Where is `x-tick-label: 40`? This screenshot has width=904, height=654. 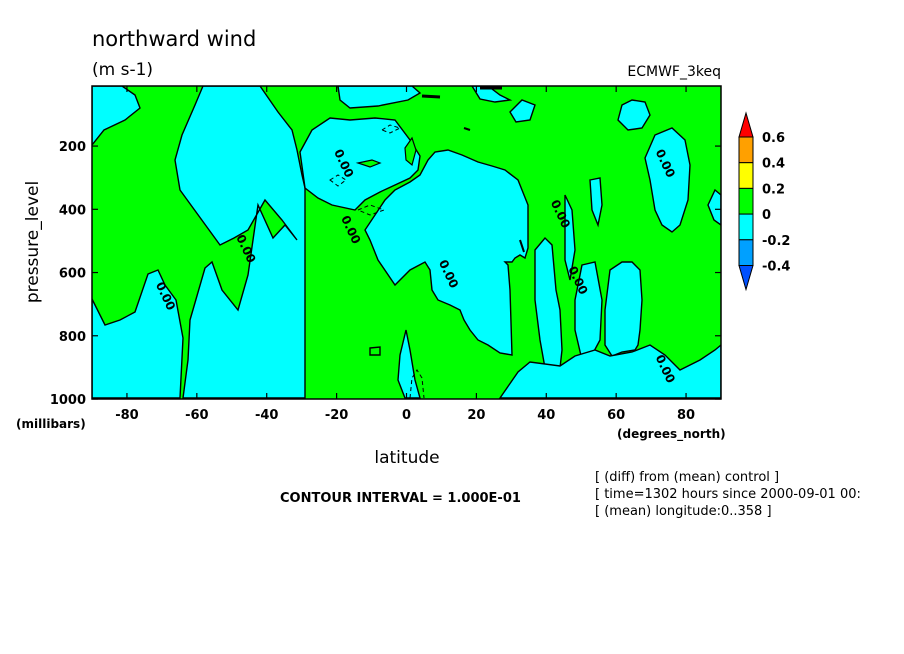 x-tick-label: 40 is located at coordinates (546, 415).